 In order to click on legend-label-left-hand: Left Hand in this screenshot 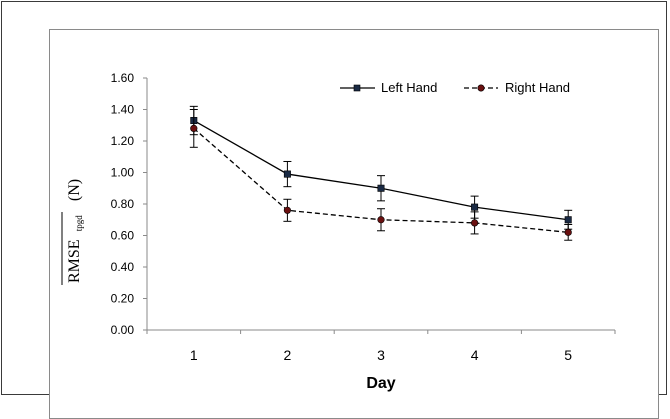, I will do `click(409, 87)`.